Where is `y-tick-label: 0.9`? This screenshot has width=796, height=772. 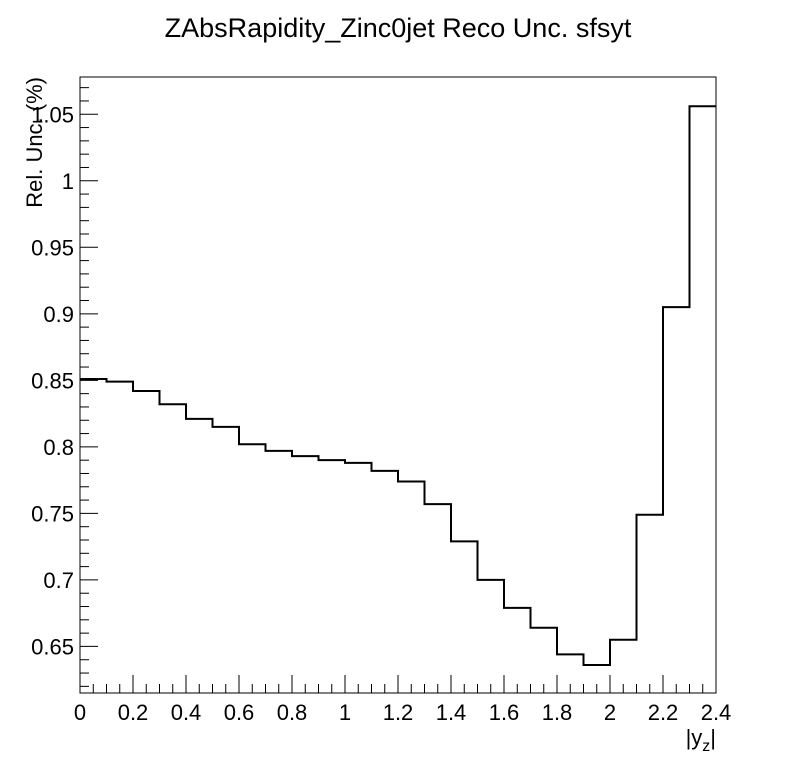 y-tick-label: 0.9 is located at coordinates (58, 314).